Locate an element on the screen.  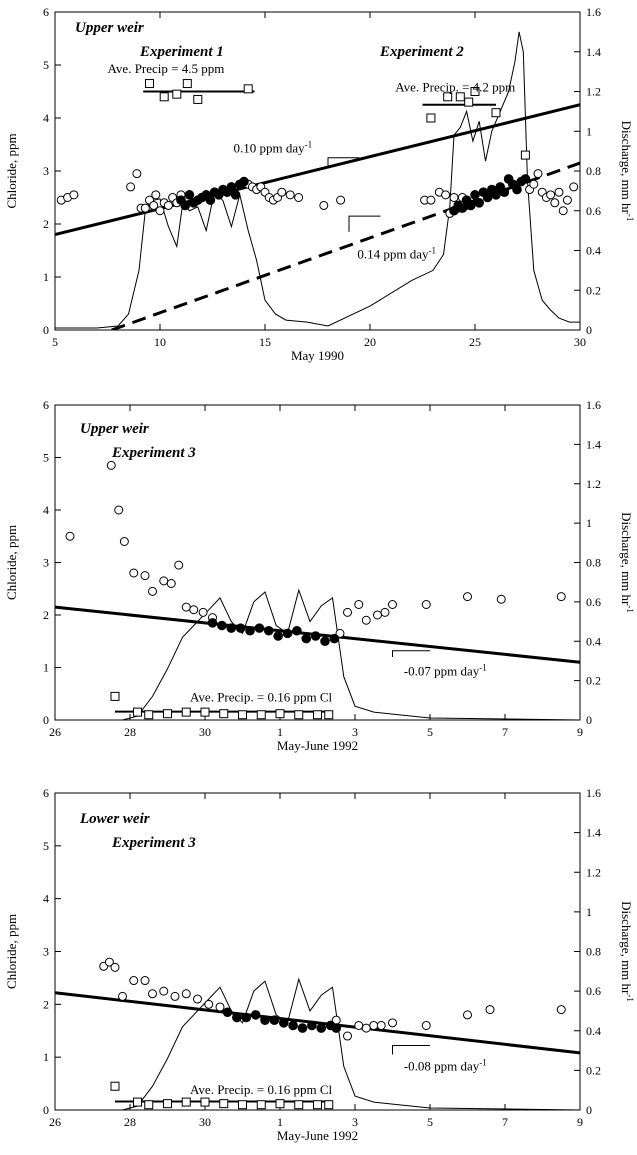
annotation: -0.08 ppm day-1 is located at coordinates (445, 1065).